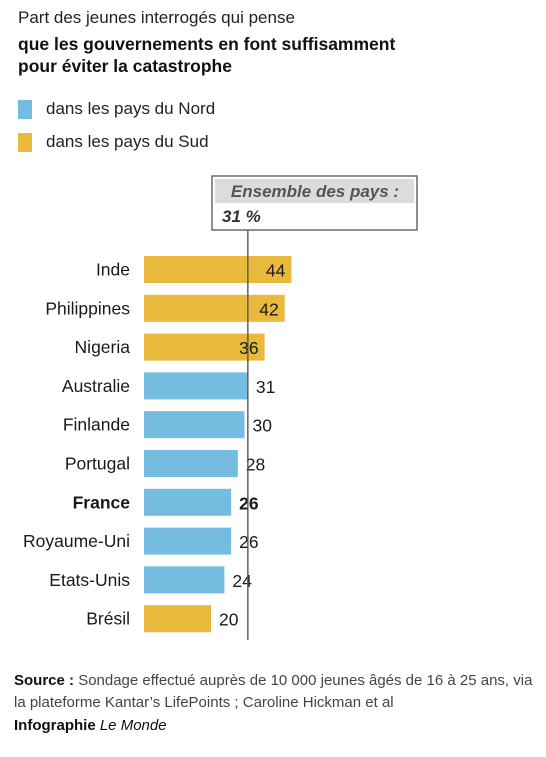 The width and height of the screenshot is (546, 757). I want to click on legend-item-nord: dans les pays du Nord, so click(116, 109).